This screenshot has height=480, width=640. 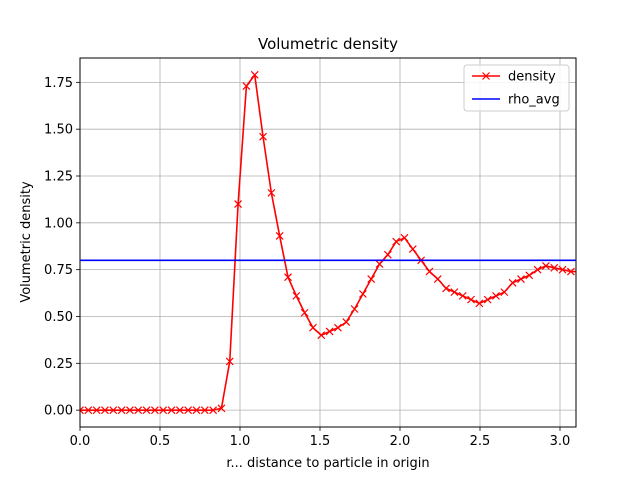 I want to click on y-axis: 0.00 0.25 0.50 0.75 1.00 1.25 1.50 1.75, so click(x=62, y=247).